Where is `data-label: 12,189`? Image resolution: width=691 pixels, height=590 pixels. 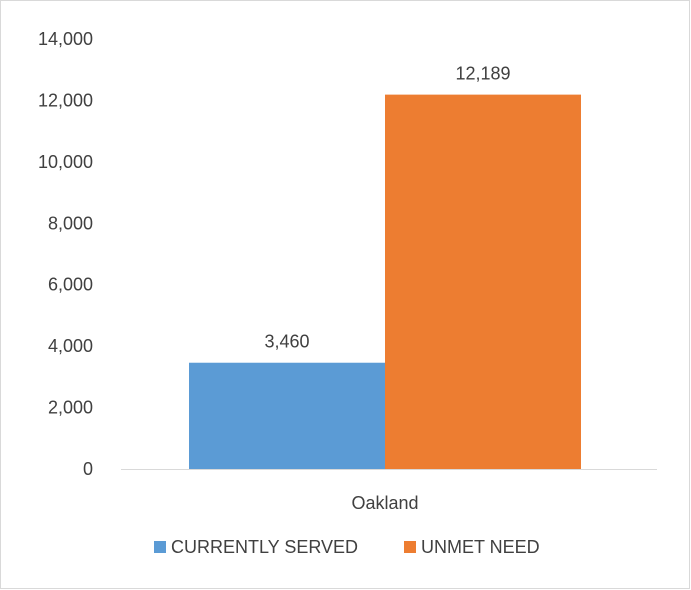 data-label: 12,189 is located at coordinates (482, 74).